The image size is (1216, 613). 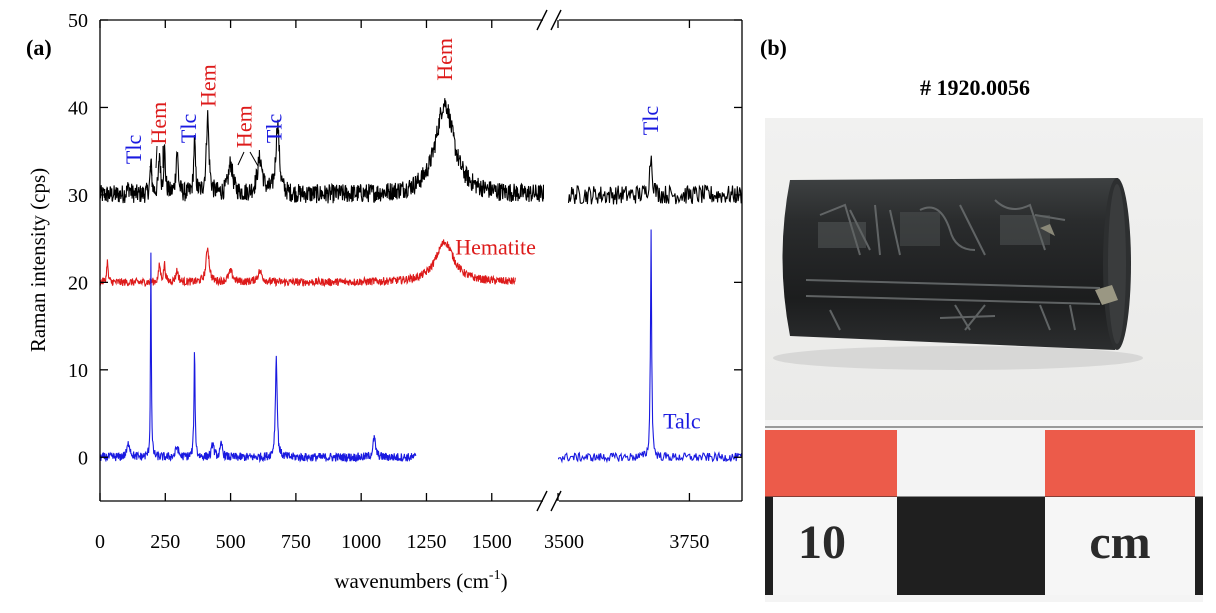 What do you see at coordinates (38, 260) in the screenshot?
I see `y-axis-label: Raman intensity (cps)` at bounding box center [38, 260].